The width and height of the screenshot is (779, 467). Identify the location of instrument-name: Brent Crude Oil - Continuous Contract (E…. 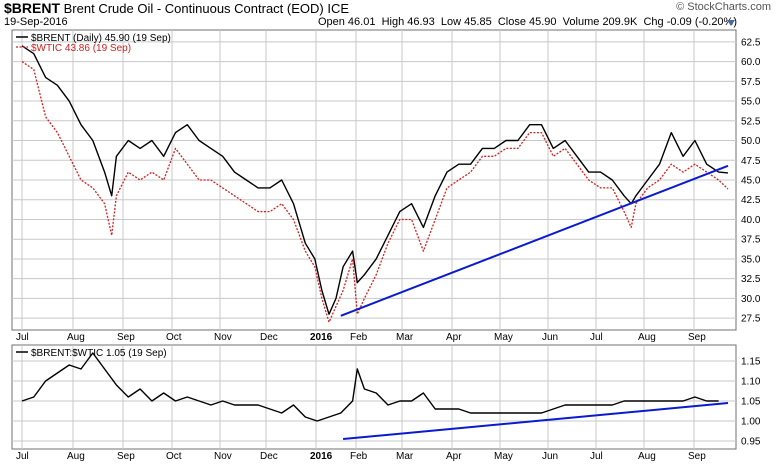
(193, 8).